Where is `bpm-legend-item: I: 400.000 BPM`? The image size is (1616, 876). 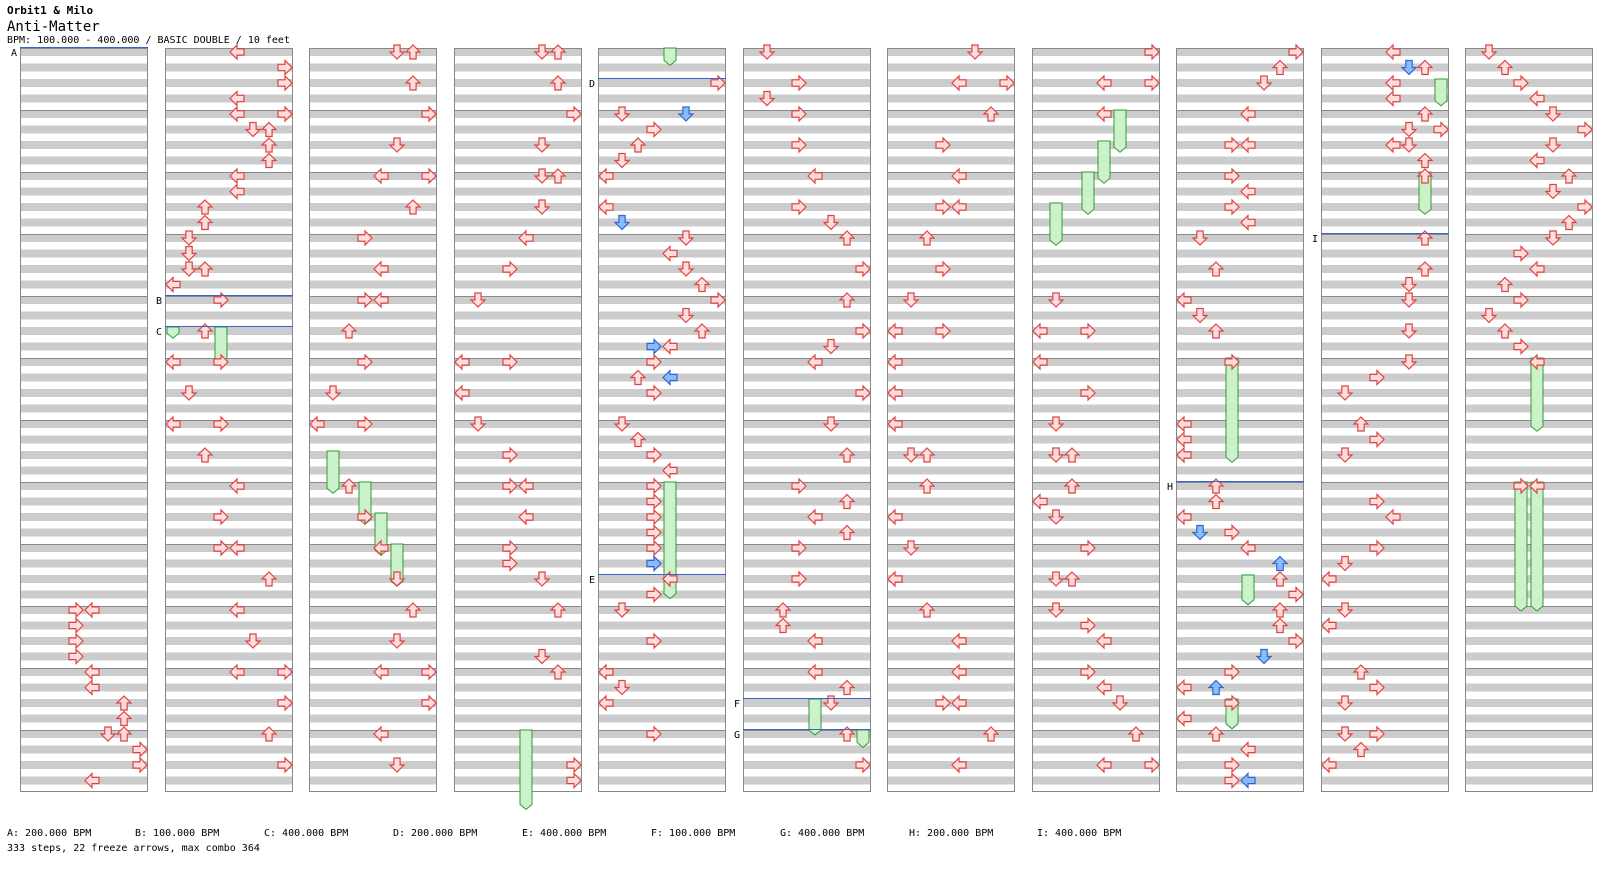
bpm-legend-item: I: 400.000 BPM is located at coordinates (1079, 833).